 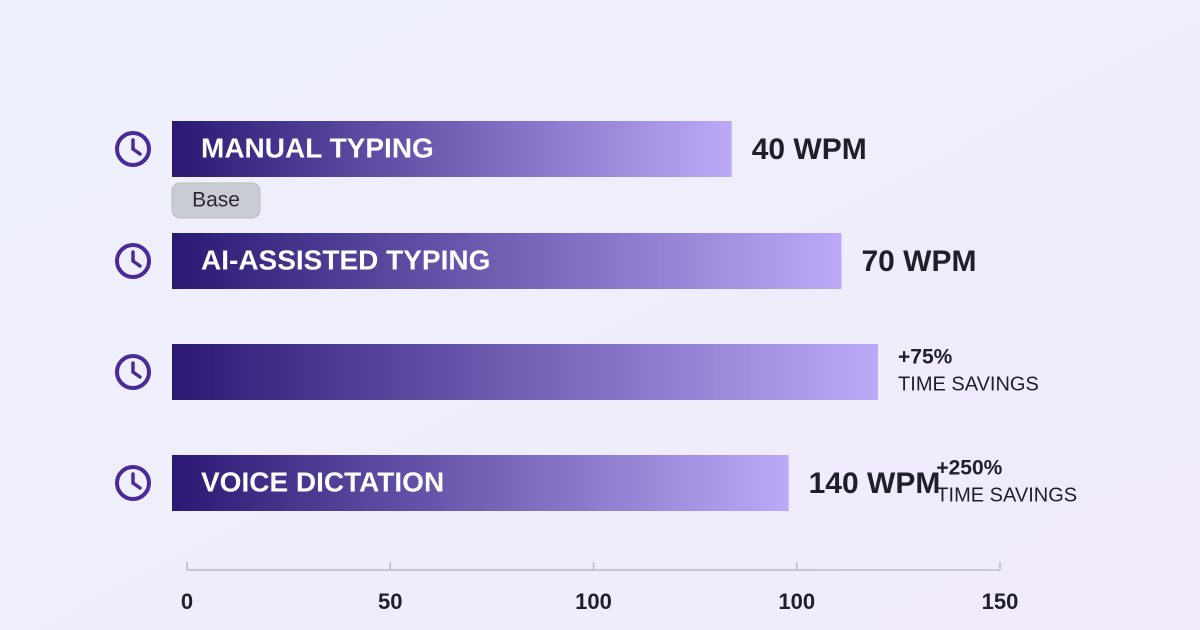 What do you see at coordinates (918, 261) in the screenshot?
I see `value-label: 70 WPM` at bounding box center [918, 261].